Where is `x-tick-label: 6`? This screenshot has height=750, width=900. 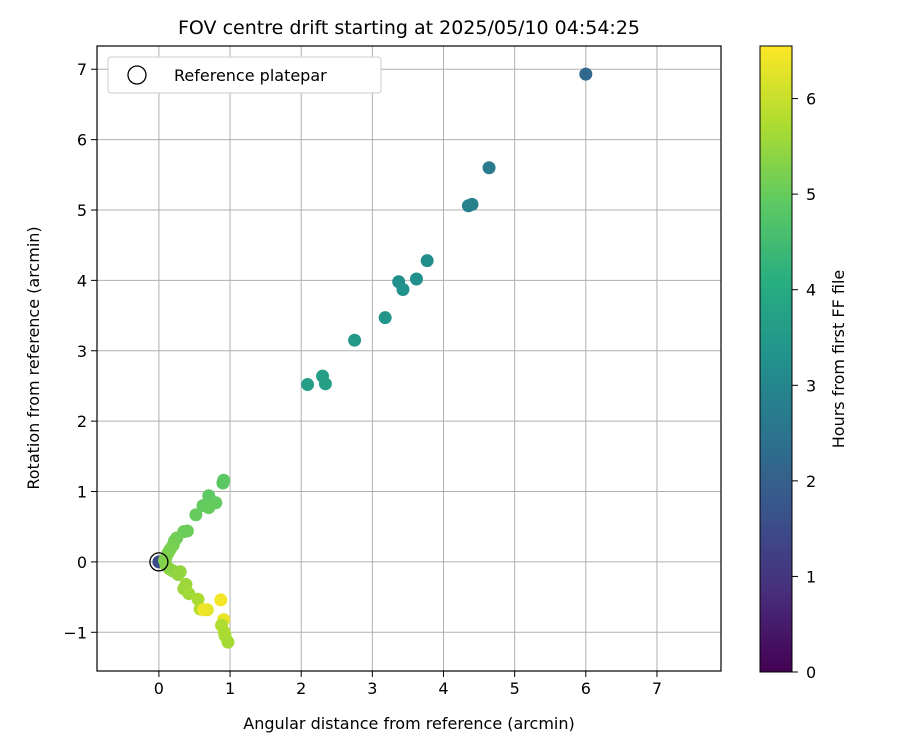 x-tick-label: 6 is located at coordinates (586, 688).